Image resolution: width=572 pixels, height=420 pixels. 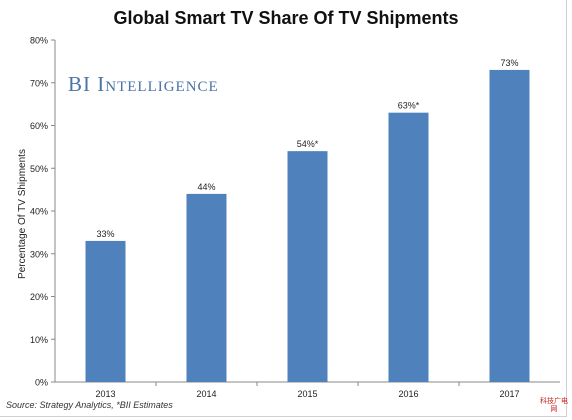 What do you see at coordinates (39, 340) in the screenshot?
I see `y-tick-label: 10%` at bounding box center [39, 340].